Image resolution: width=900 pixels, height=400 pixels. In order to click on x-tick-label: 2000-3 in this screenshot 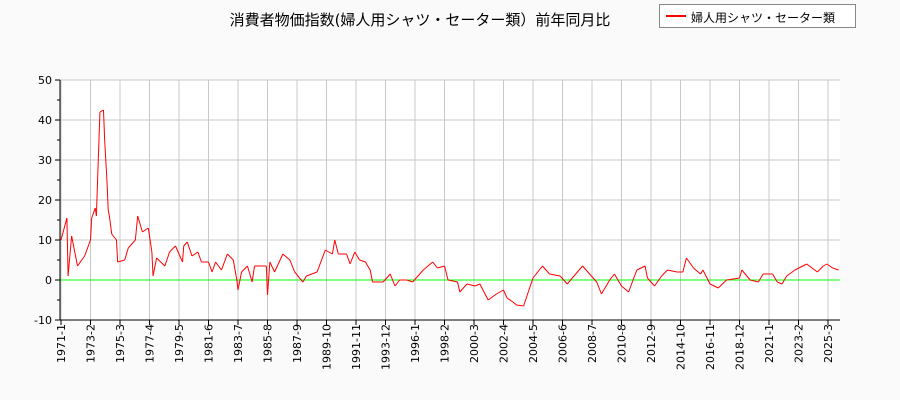, I will do `click(474, 343)`.